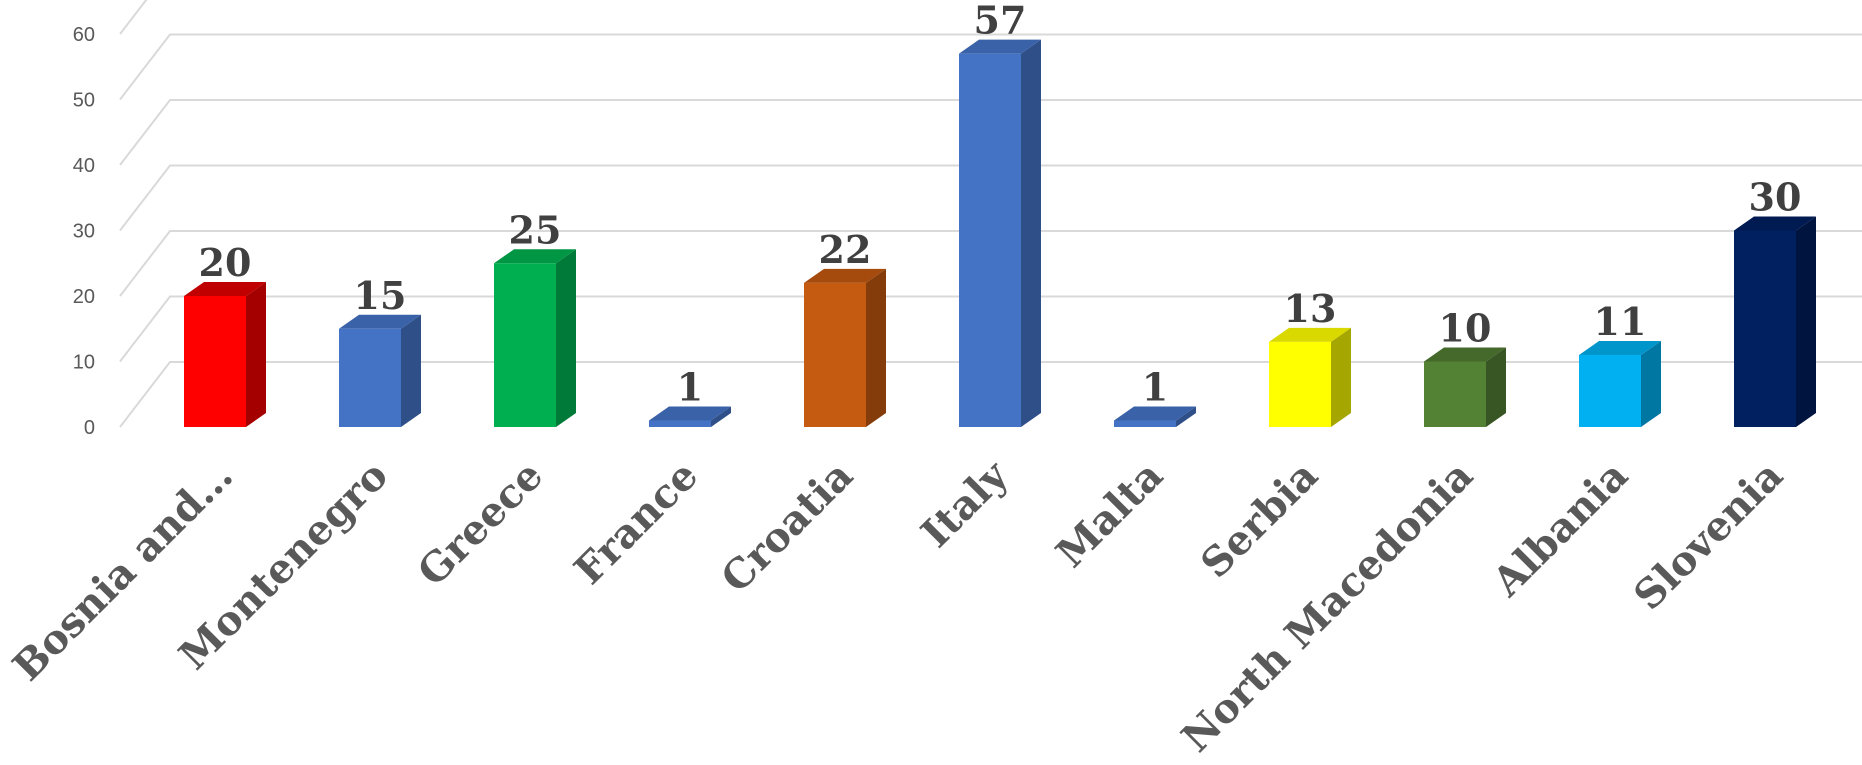 The height and width of the screenshot is (765, 1862). Describe the element at coordinates (89, 428) in the screenshot. I see `y-tick-label: 0` at that location.